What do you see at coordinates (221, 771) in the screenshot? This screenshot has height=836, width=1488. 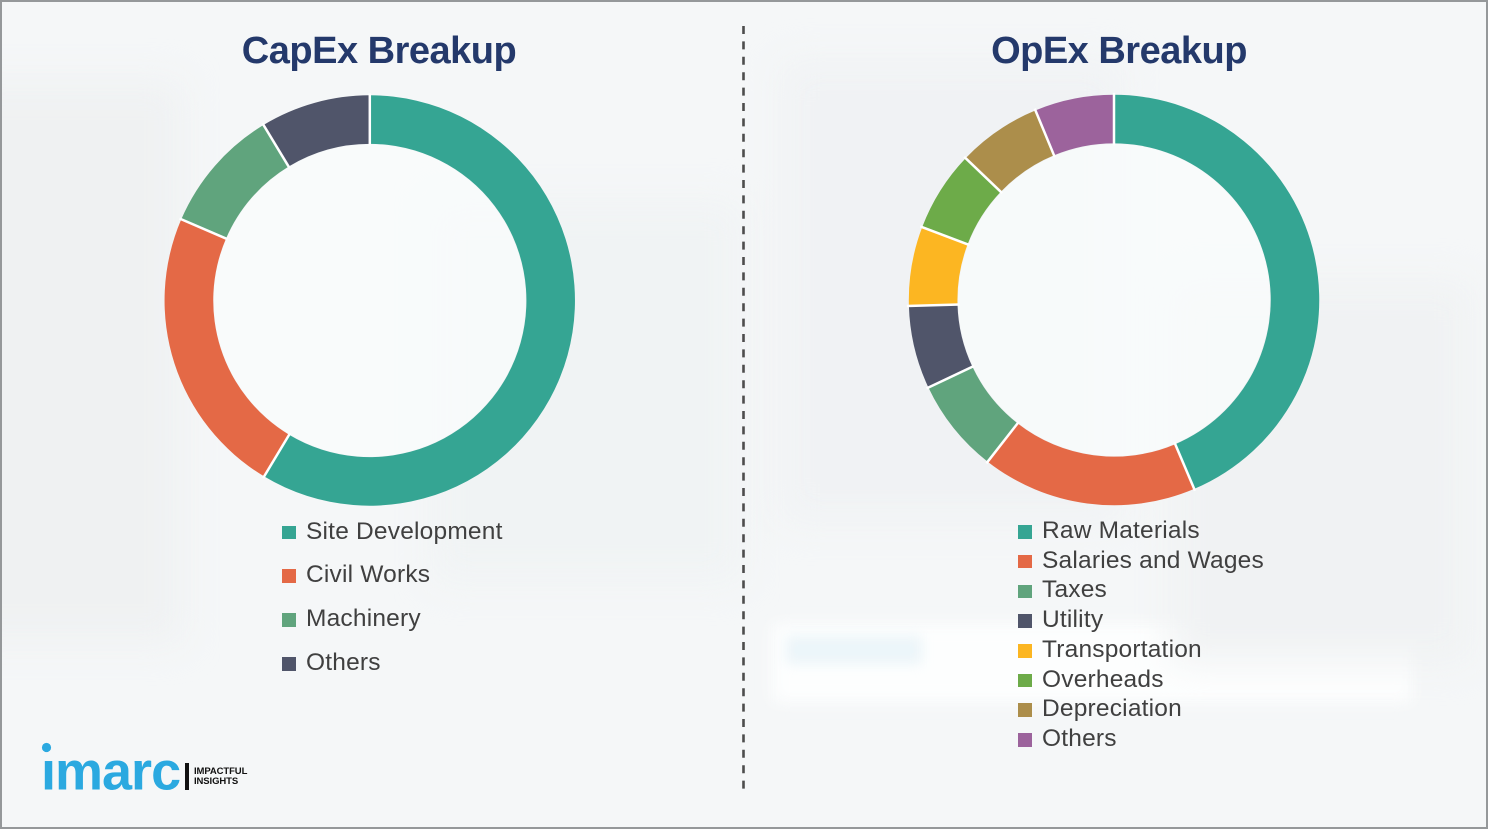 I see `svg-text: IMPACTFUL` at bounding box center [221, 771].